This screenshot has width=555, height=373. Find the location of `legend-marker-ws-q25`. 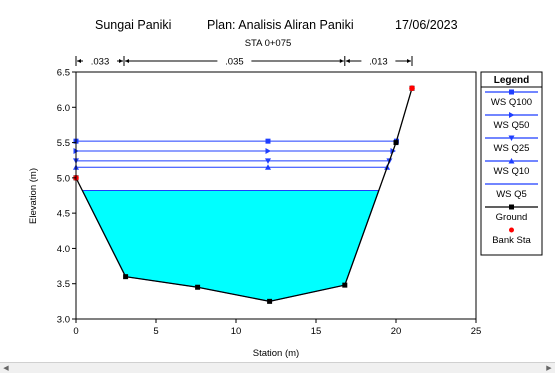

legend-marker-ws-q25 is located at coordinates (511, 138).